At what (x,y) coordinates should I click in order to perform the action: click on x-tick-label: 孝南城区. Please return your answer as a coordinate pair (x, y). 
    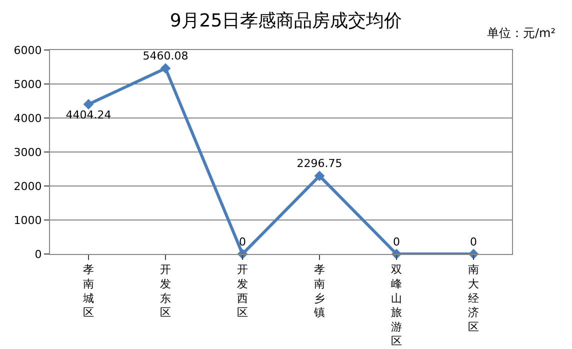
    Looking at the image, I should click on (88, 291).